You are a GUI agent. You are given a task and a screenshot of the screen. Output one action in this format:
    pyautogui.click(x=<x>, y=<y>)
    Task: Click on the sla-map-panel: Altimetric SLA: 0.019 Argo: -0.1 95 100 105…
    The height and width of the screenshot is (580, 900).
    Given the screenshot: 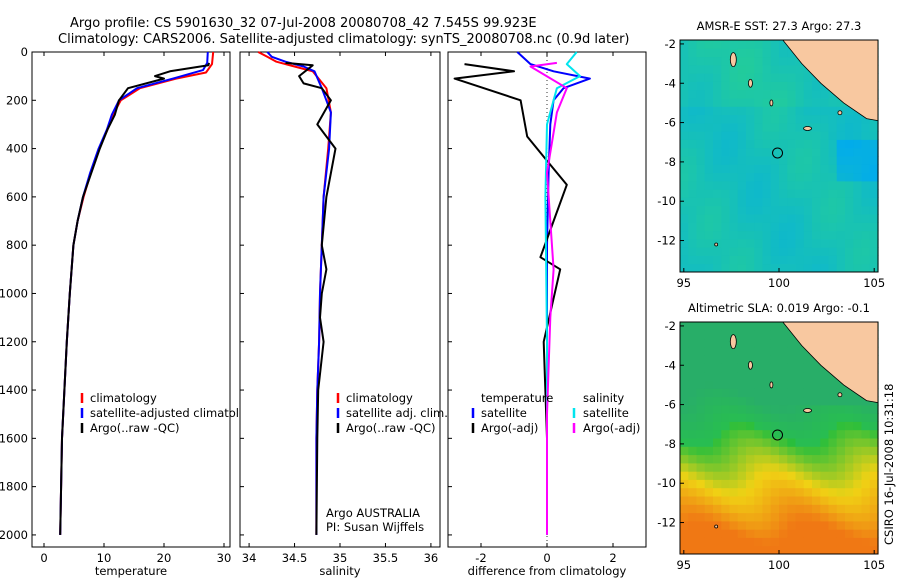 What is the action you would take?
    pyautogui.click(x=771, y=436)
    